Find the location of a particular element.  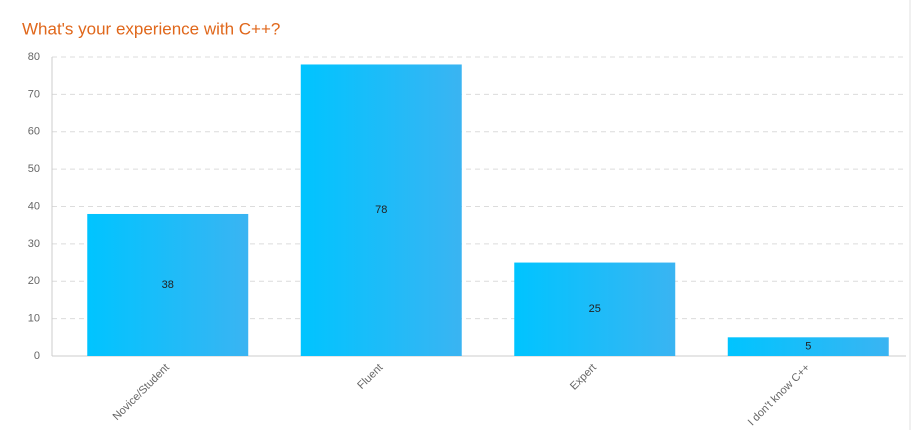

y-tick-label: 30 is located at coordinates (34, 244).